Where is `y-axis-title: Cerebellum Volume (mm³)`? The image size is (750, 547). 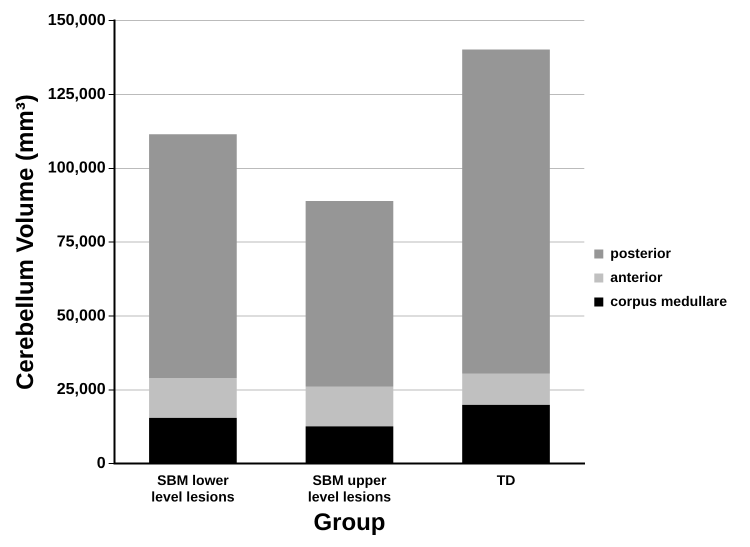
y-axis-title: Cerebellum Volume (mm³) is located at coordinates (26, 242).